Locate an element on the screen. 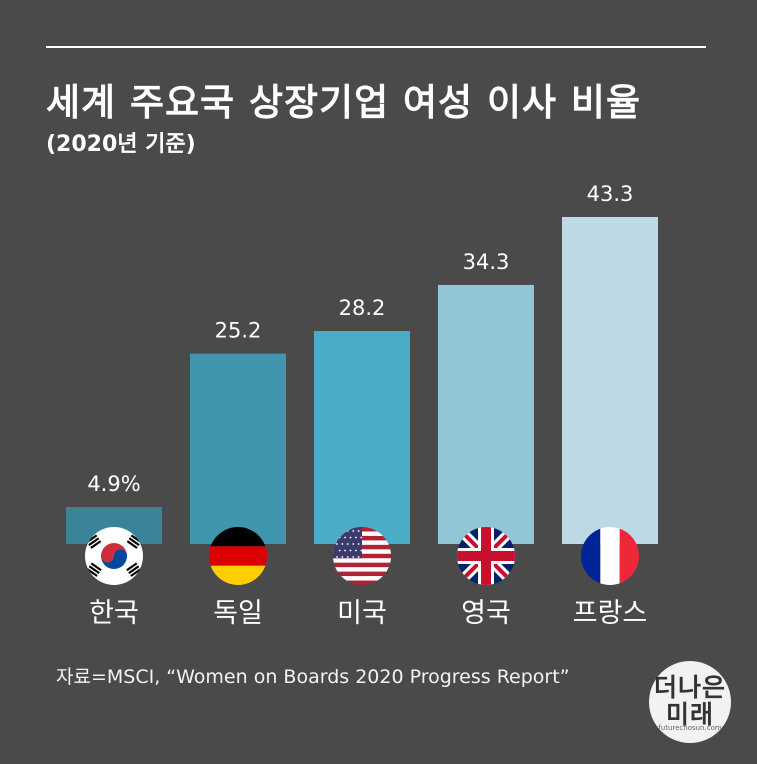  chart-title: 세계 주요국 상장기업 여성 이사 비율 is located at coordinates (344, 102).